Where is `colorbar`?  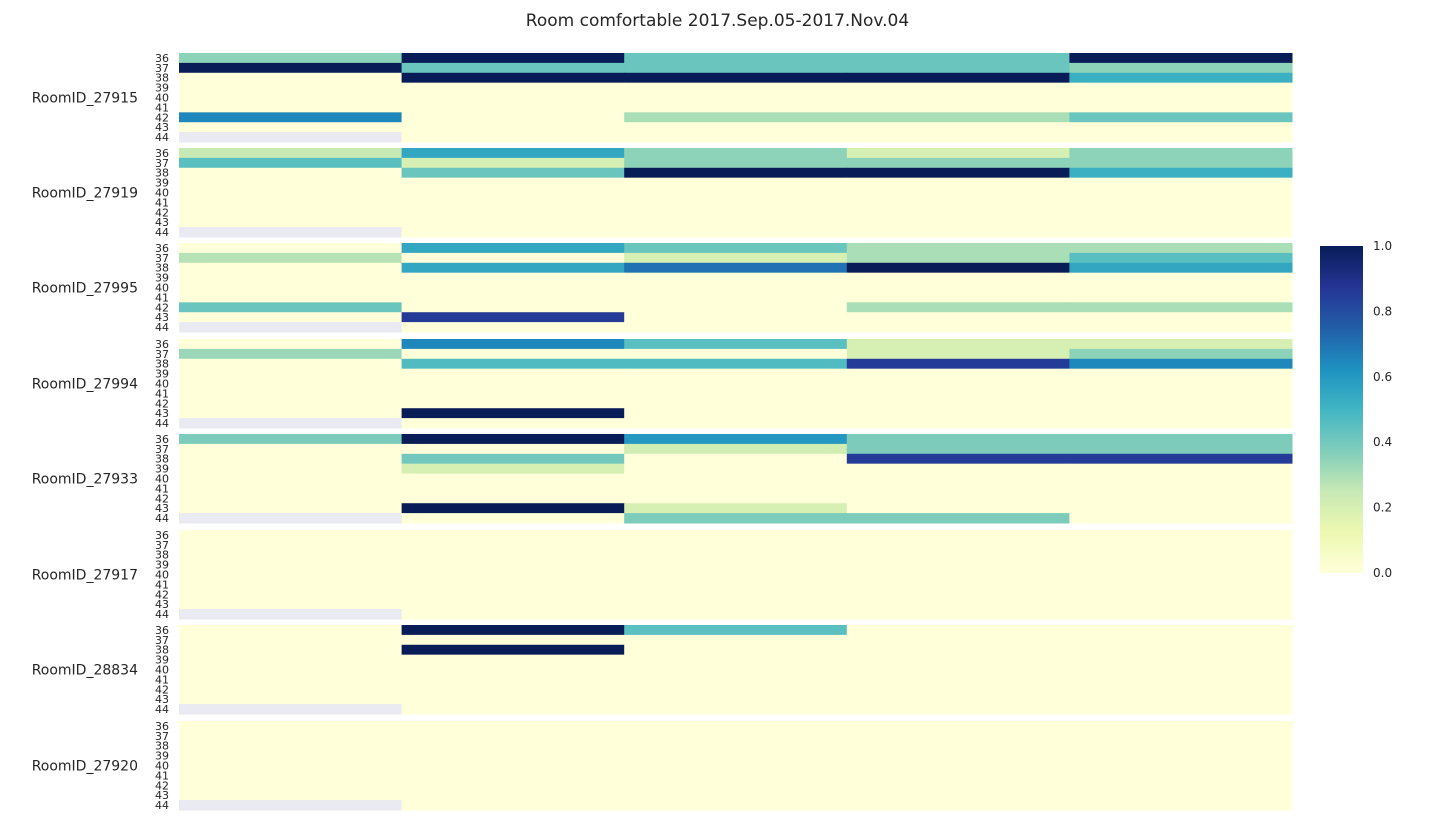
colorbar is located at coordinates (1341, 409).